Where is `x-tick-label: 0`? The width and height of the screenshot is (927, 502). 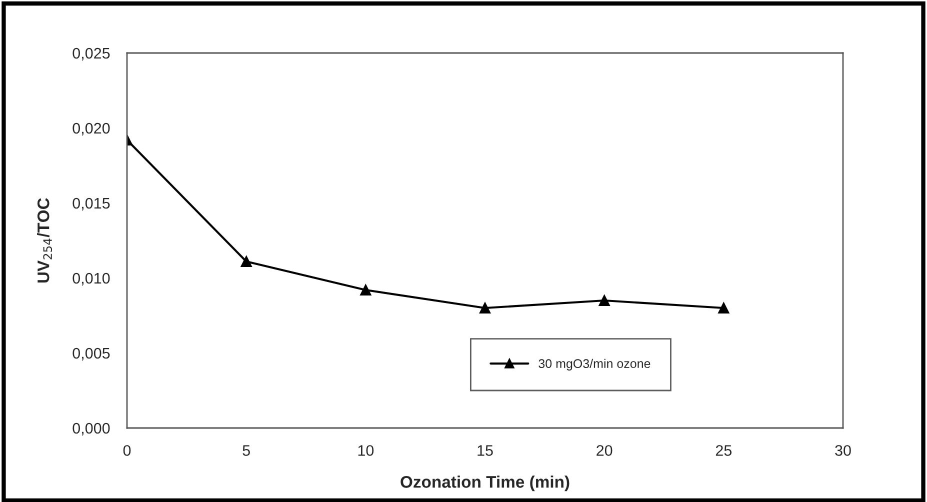
x-tick-label: 0 is located at coordinates (127, 450).